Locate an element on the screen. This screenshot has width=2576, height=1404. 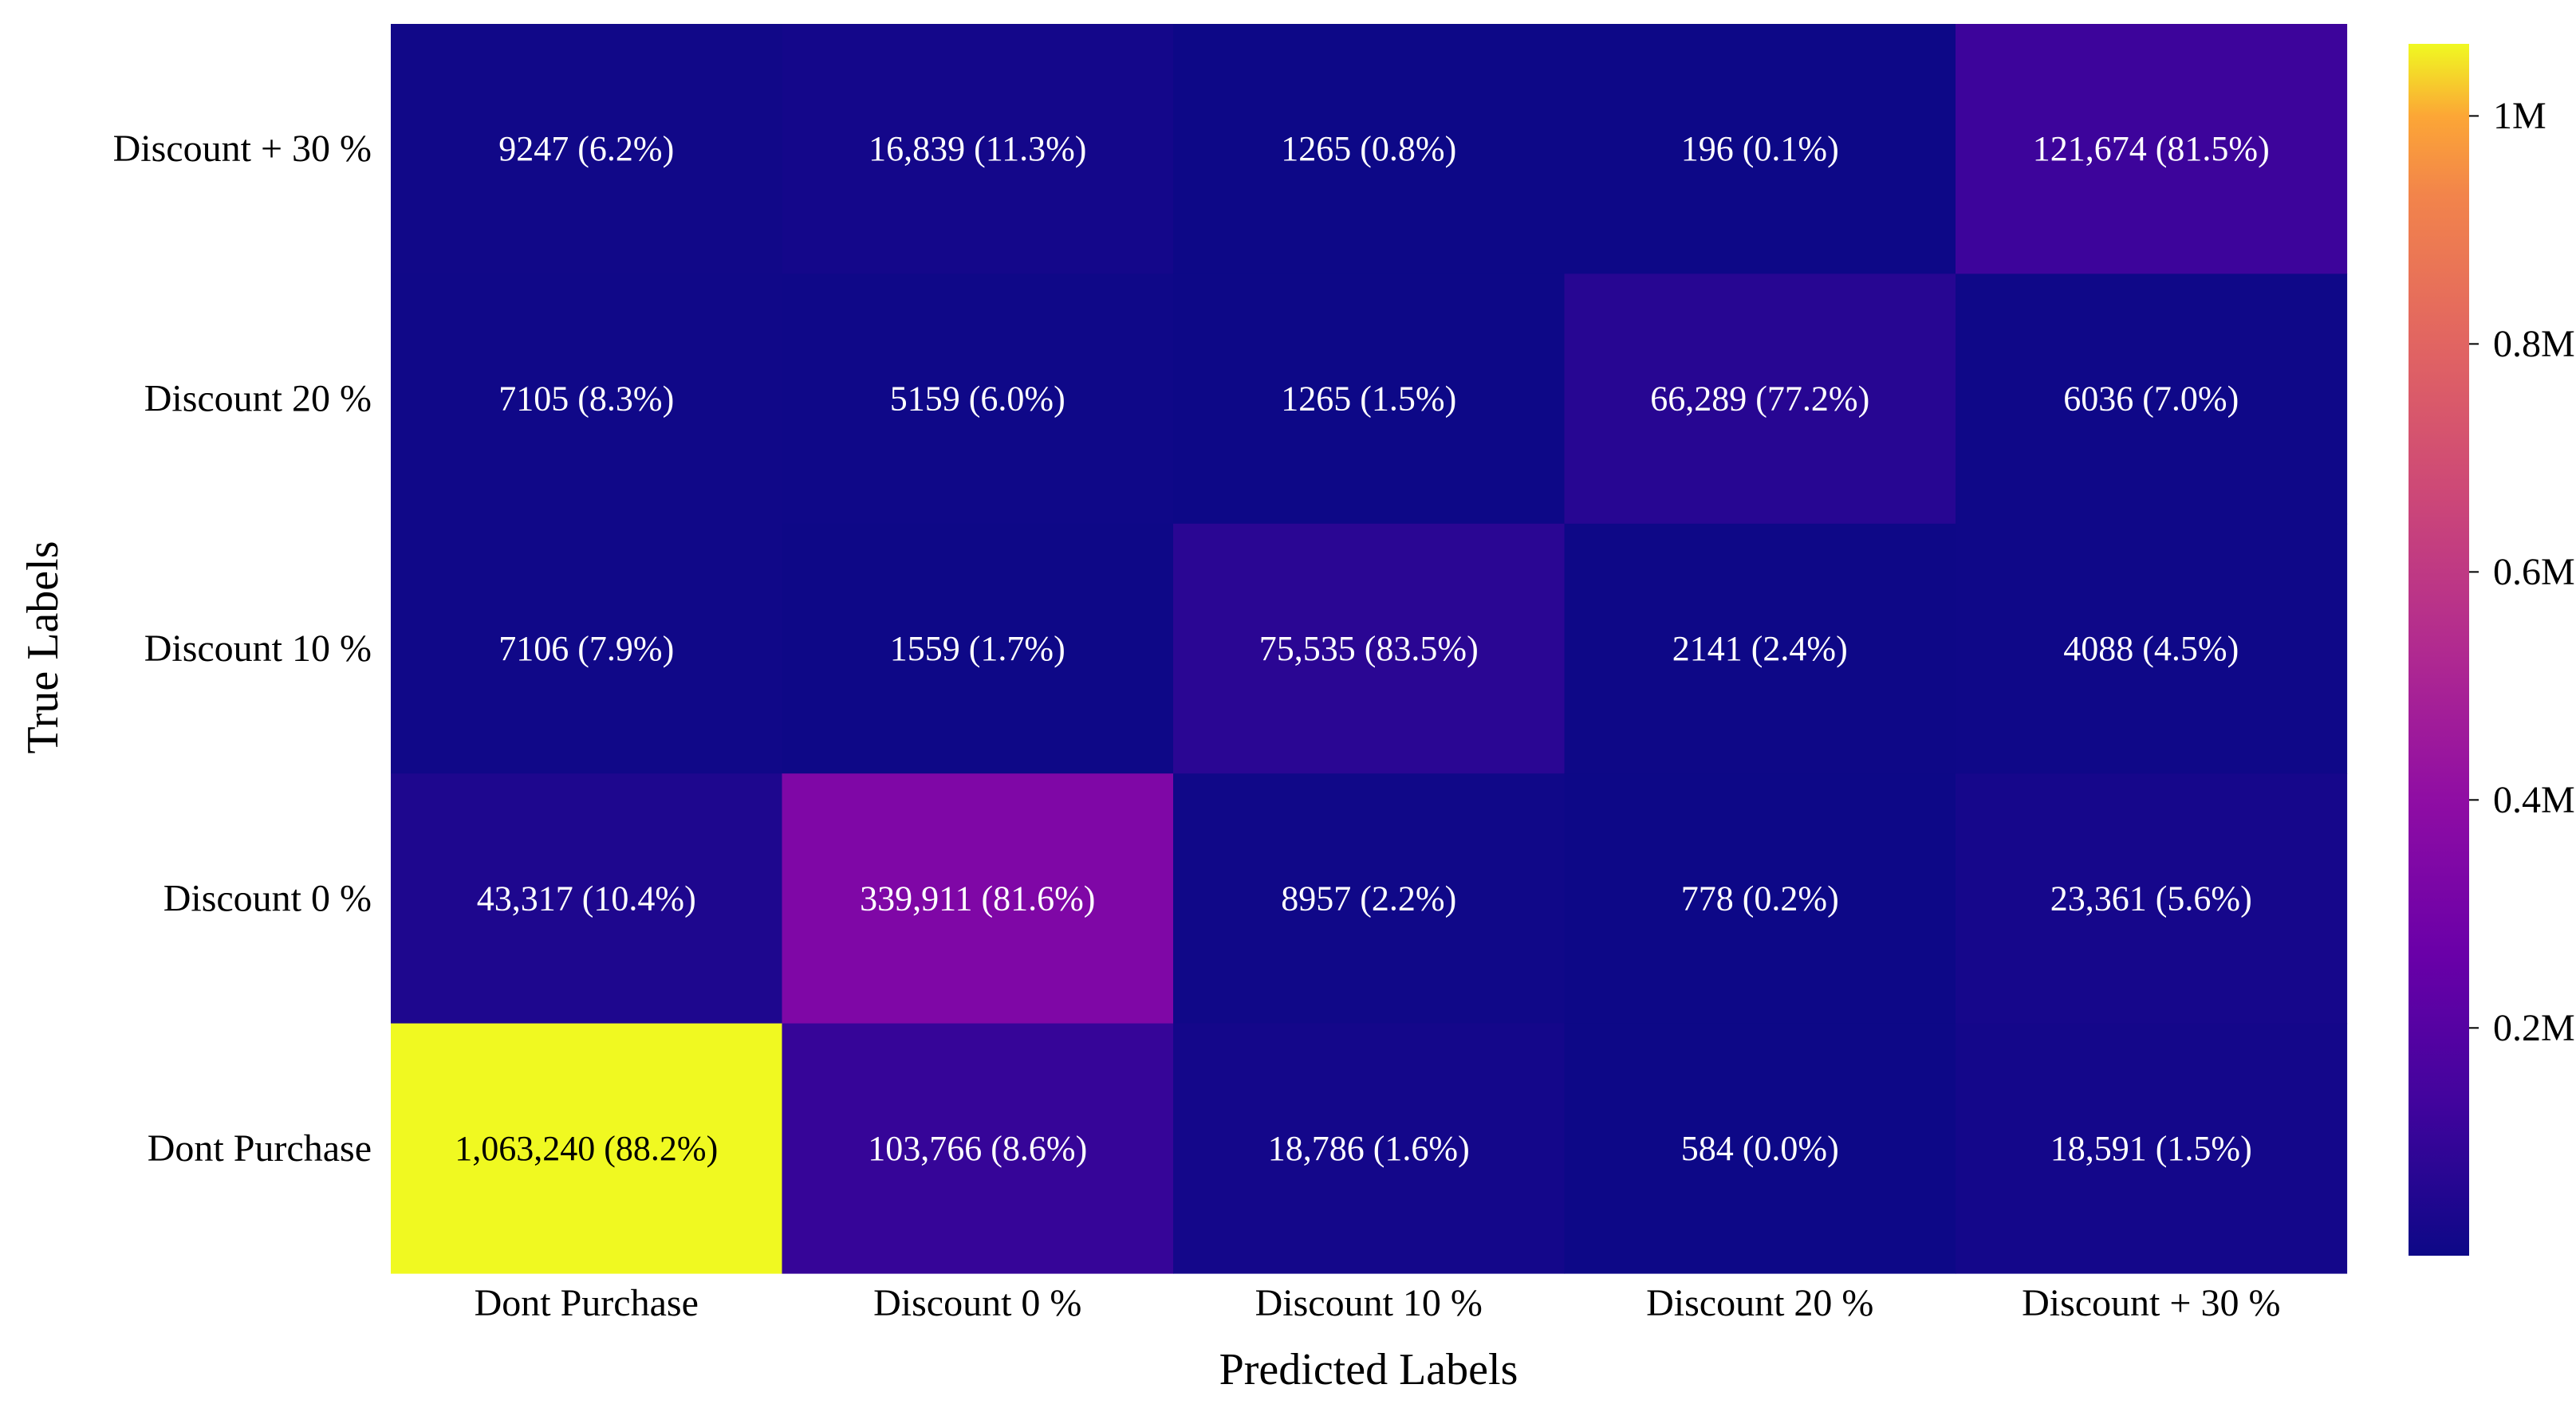
cell-value-label: 1,063,240 (88.2%) is located at coordinates (586, 1148).